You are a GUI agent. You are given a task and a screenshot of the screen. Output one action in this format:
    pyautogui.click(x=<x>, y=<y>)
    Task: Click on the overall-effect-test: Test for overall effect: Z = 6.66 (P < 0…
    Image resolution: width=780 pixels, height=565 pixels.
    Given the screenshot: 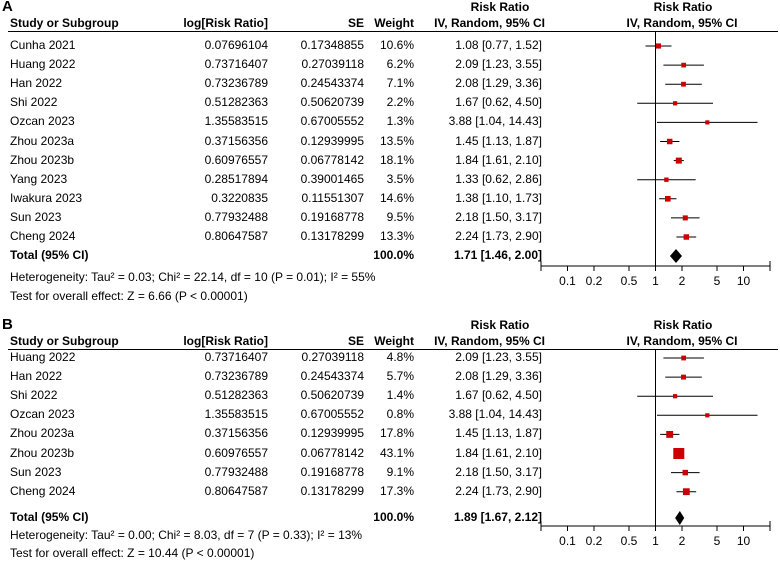 What is the action you would take?
    pyautogui.click(x=129, y=296)
    